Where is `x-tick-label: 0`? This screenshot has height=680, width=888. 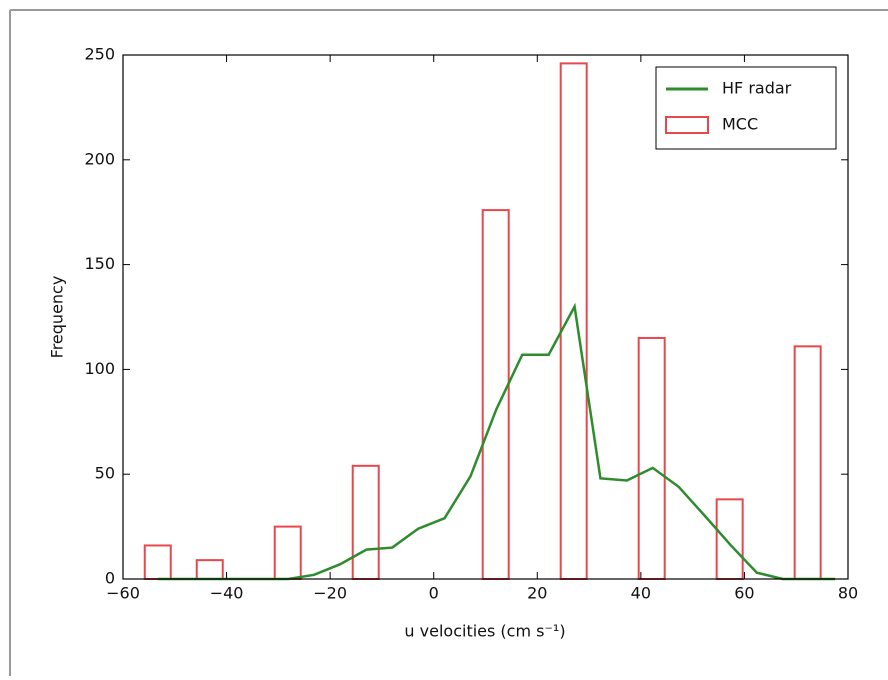
x-tick-label: 0 is located at coordinates (434, 593).